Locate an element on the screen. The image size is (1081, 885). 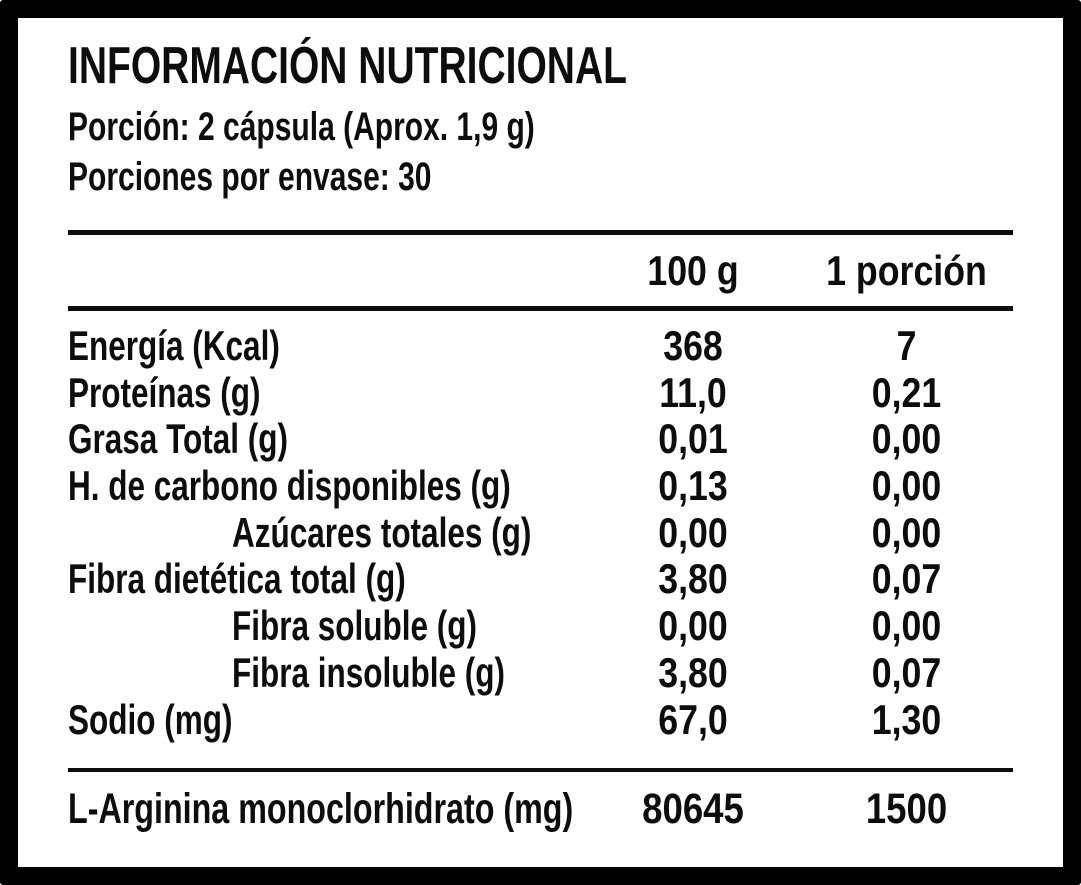
value-100g: 67,0 is located at coordinates (693, 719).